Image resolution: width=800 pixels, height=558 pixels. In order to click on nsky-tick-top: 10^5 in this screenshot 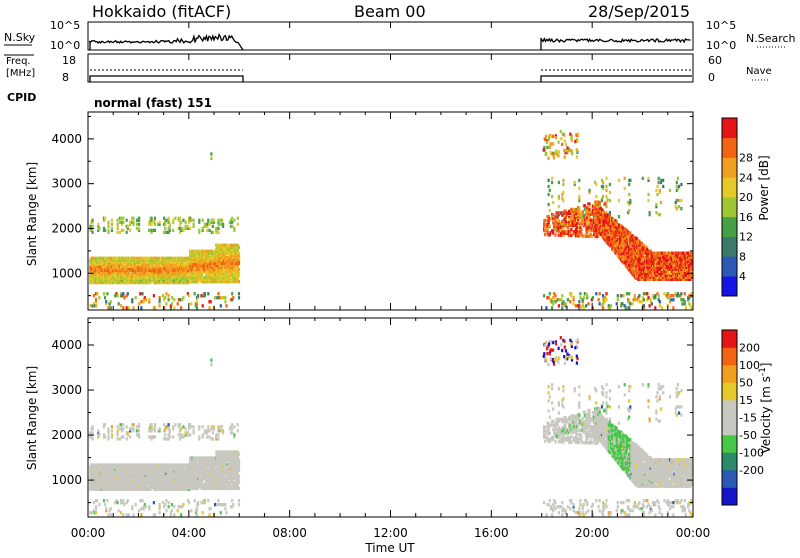, I will do `click(65, 25)`.